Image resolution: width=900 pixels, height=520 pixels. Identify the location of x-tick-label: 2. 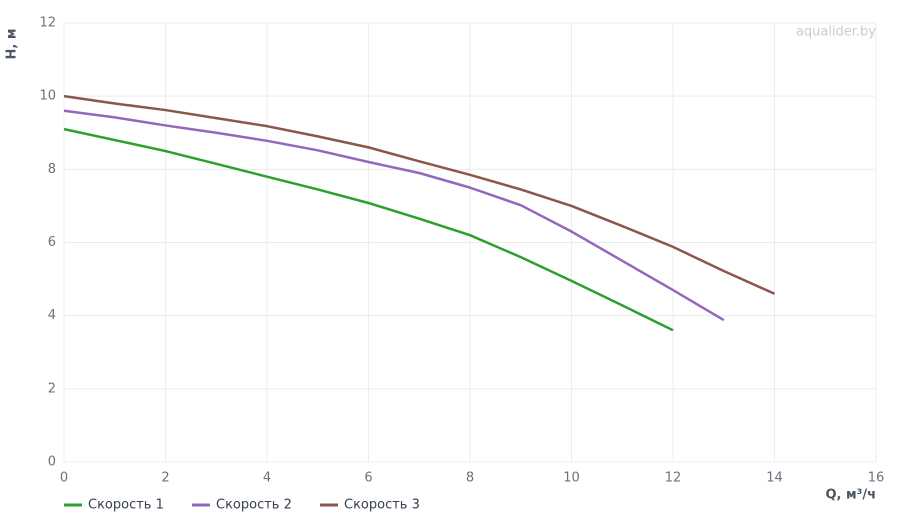
(165, 478).